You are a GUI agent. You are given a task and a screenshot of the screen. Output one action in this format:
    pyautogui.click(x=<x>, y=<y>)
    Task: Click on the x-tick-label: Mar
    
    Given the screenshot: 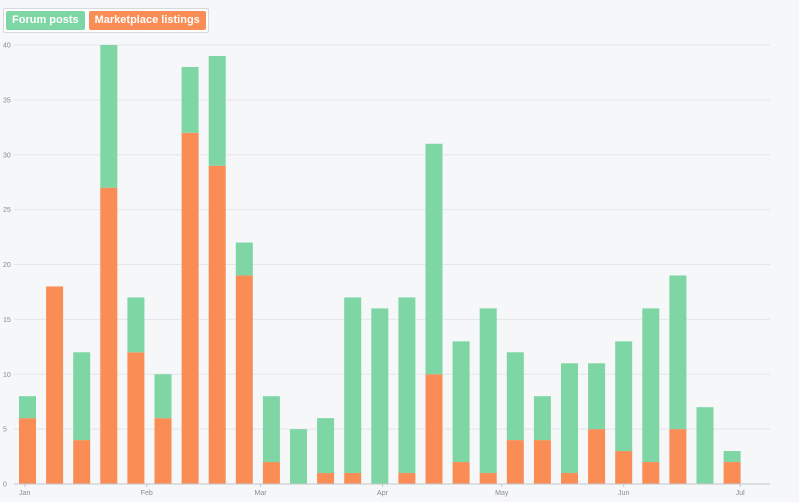 What is the action you would take?
    pyautogui.click(x=261, y=493)
    